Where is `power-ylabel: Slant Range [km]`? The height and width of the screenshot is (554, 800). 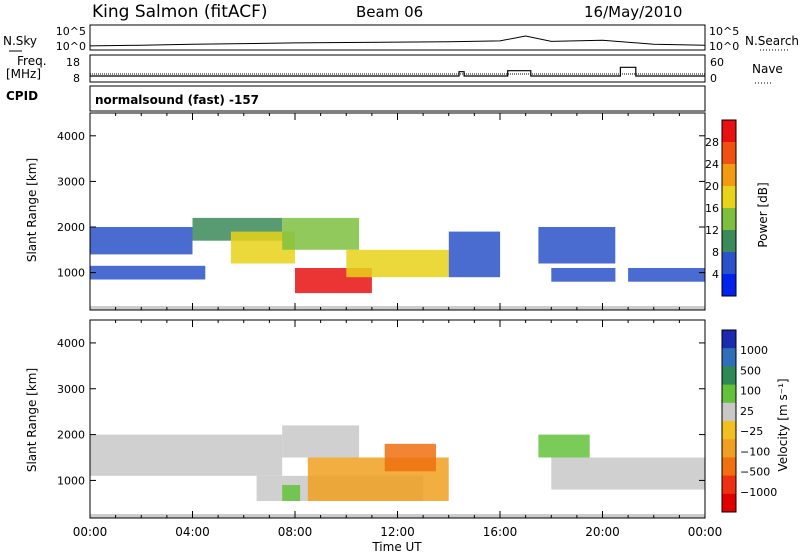 power-ylabel: Slant Range [km] is located at coordinates (32, 210).